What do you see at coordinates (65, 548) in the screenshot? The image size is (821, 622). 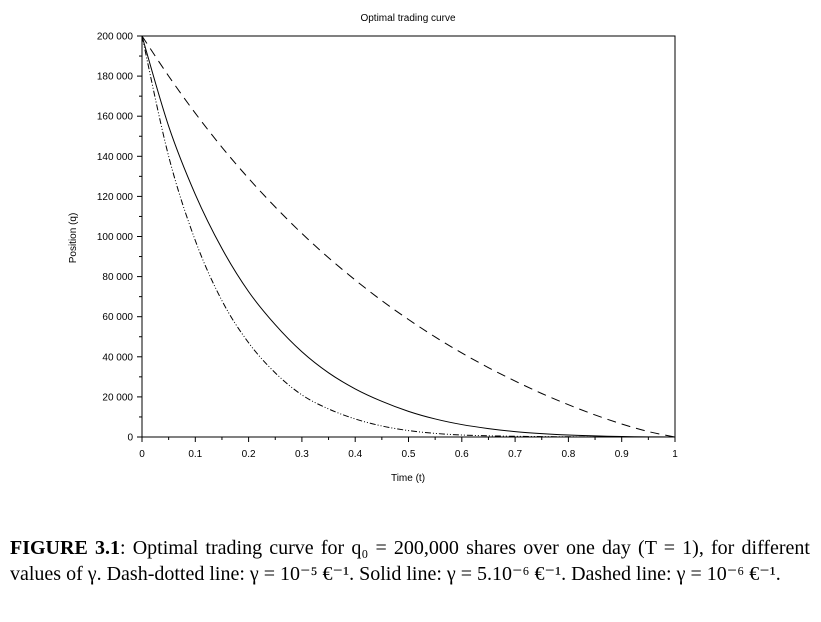 I see `figure-label: FIGURE 3.1` at bounding box center [65, 548].